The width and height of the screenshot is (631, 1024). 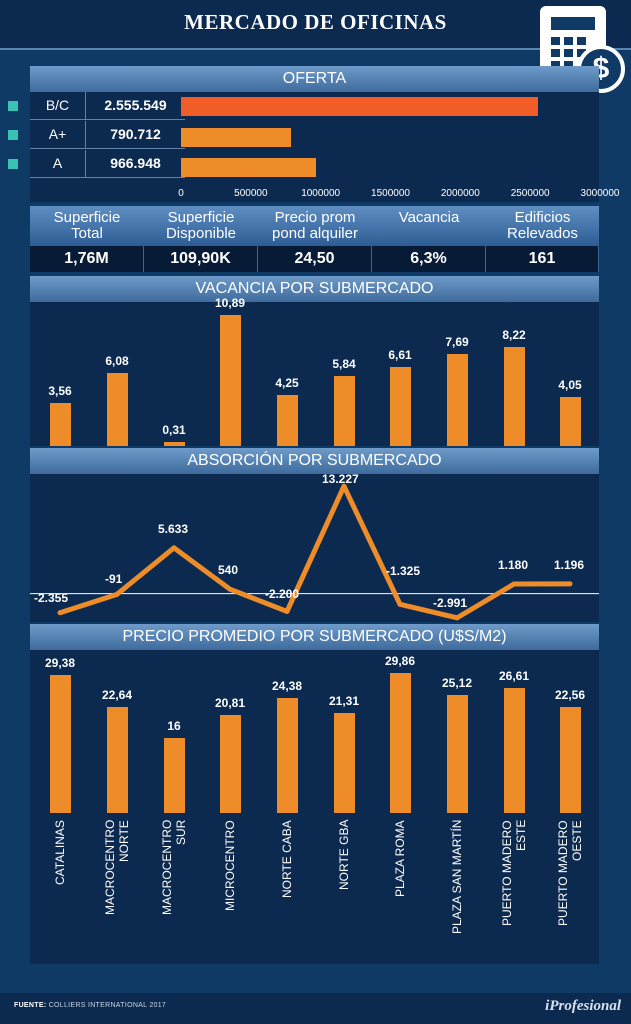 I want to click on stat-value: 161, so click(x=542, y=259).